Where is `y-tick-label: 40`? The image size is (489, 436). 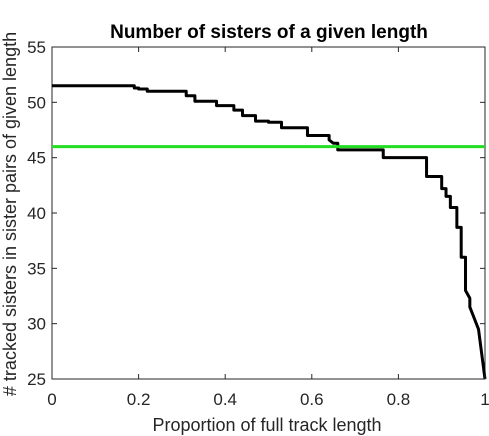
y-tick-label: 40 is located at coordinates (36, 213).